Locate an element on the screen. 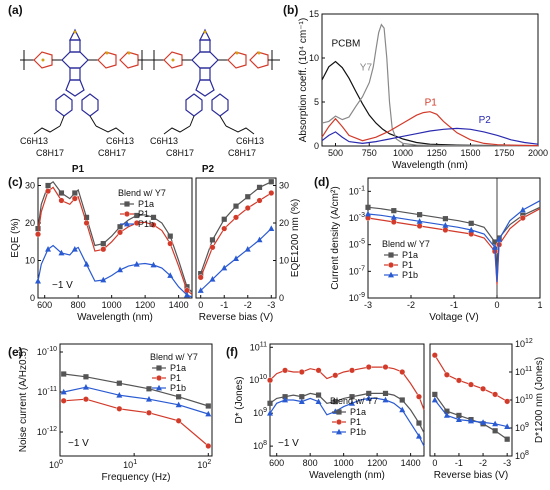  y-tick-label: 5 is located at coordinates (316, 102).